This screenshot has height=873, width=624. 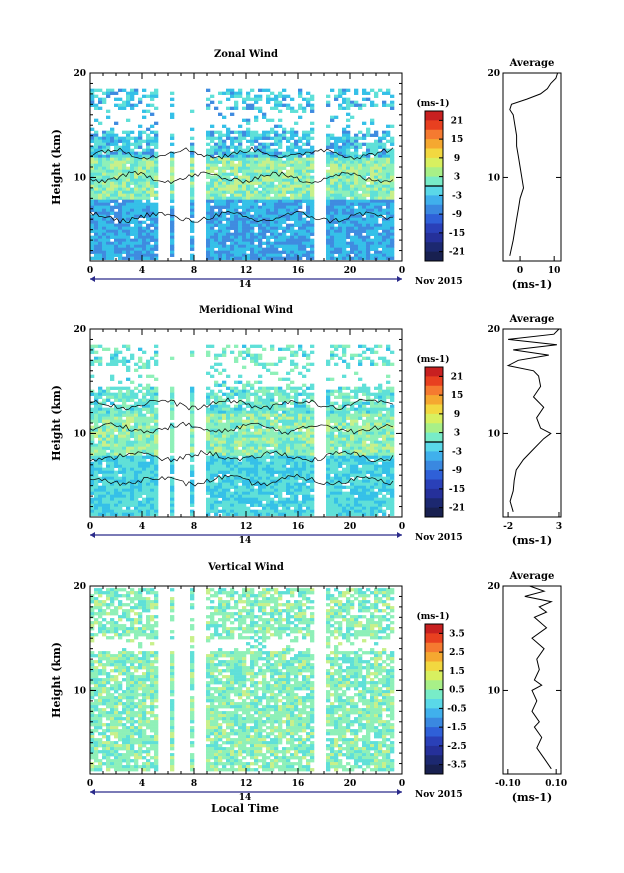 What do you see at coordinates (457, 634) in the screenshot?
I see `colorbar-tick-label: 3.5` at bounding box center [457, 634].